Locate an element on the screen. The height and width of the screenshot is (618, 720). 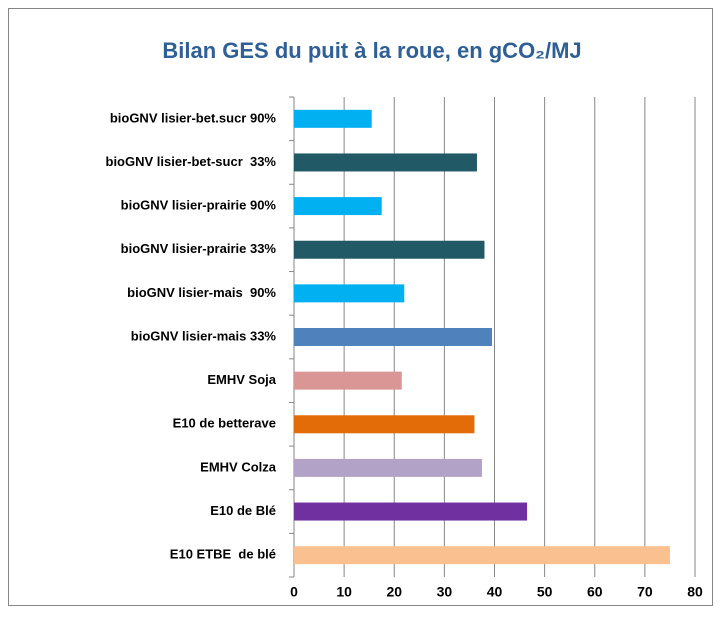
x-tick-label: 50 is located at coordinates (545, 592).